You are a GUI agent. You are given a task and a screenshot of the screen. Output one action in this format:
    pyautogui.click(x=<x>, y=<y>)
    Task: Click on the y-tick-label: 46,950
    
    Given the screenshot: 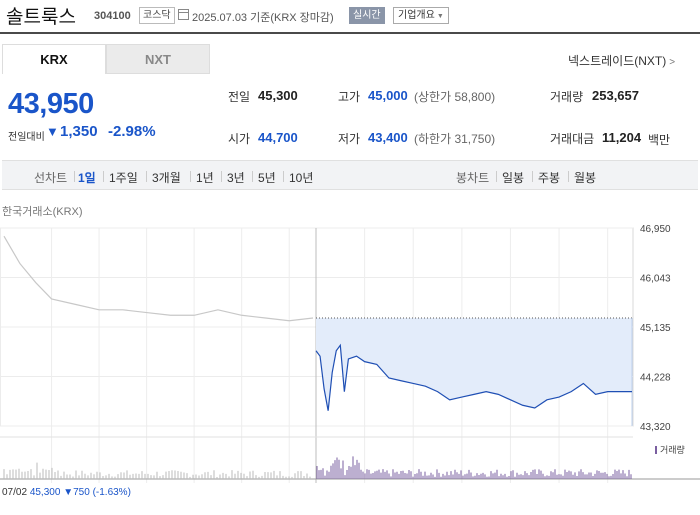 What is the action you would take?
    pyautogui.click(x=655, y=229)
    